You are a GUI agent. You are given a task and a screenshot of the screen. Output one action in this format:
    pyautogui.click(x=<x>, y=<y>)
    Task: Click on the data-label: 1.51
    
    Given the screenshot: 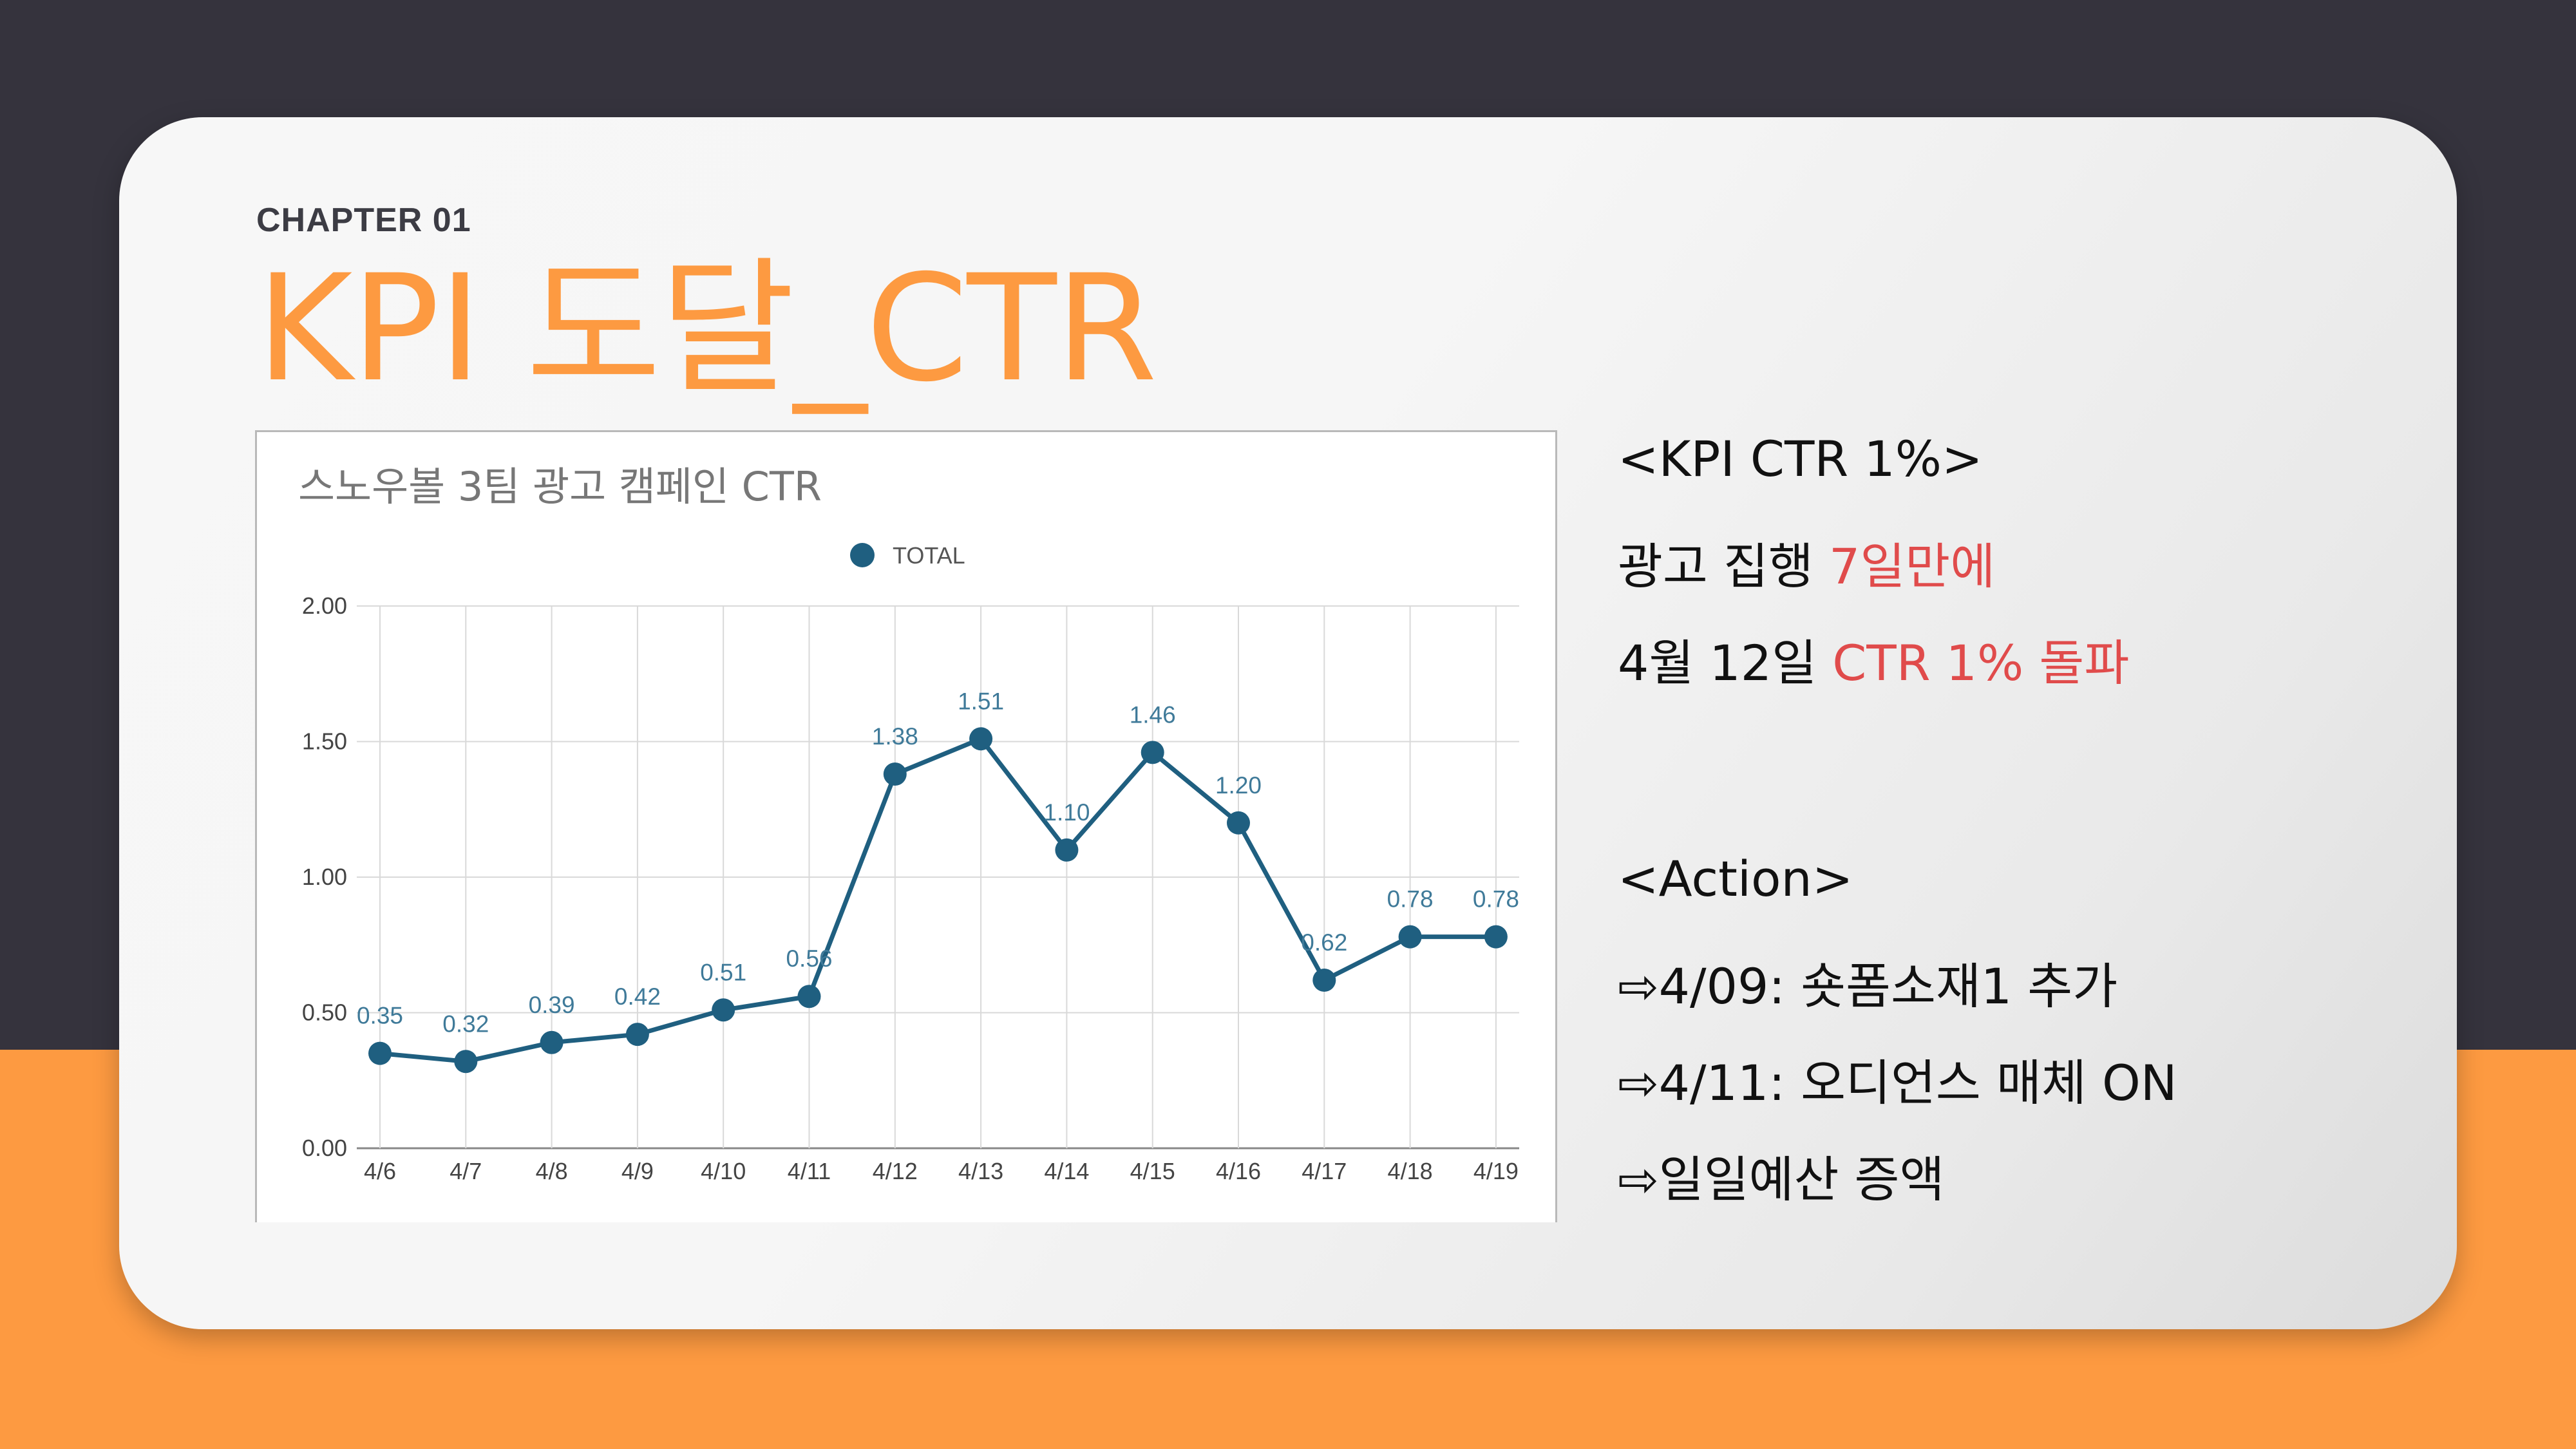 What is the action you would take?
    pyautogui.click(x=981, y=701)
    